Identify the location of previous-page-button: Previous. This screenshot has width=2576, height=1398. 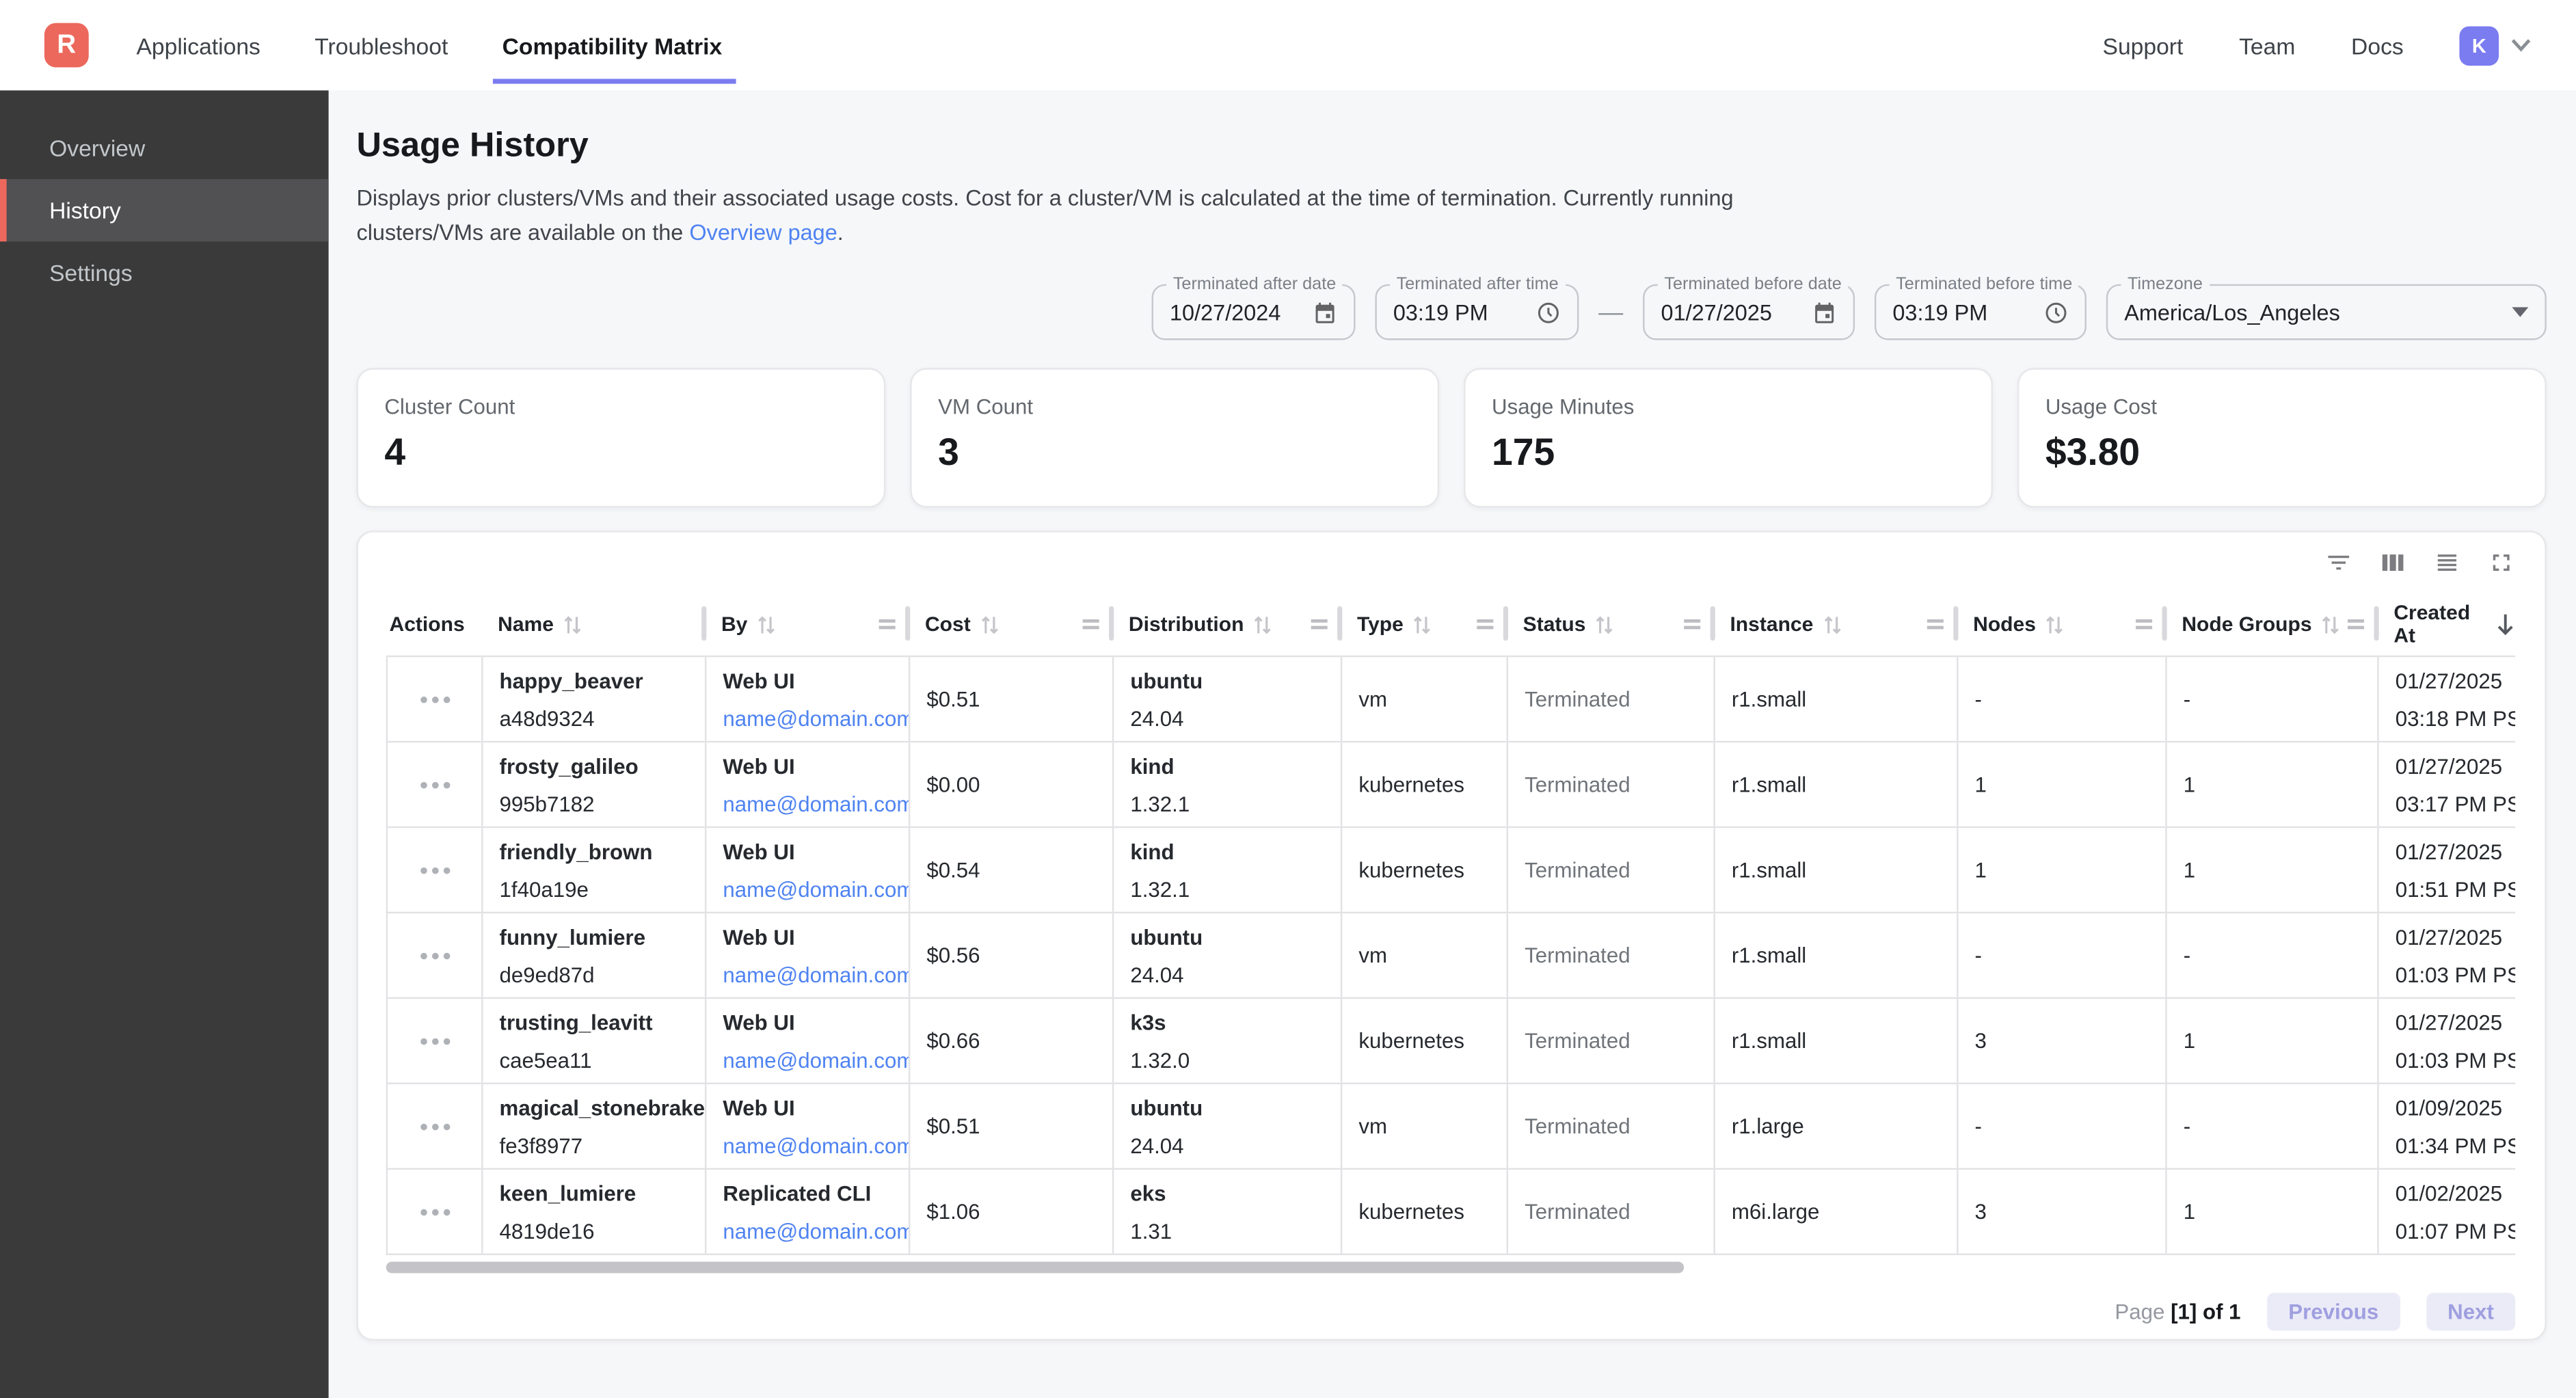
(2333, 1311).